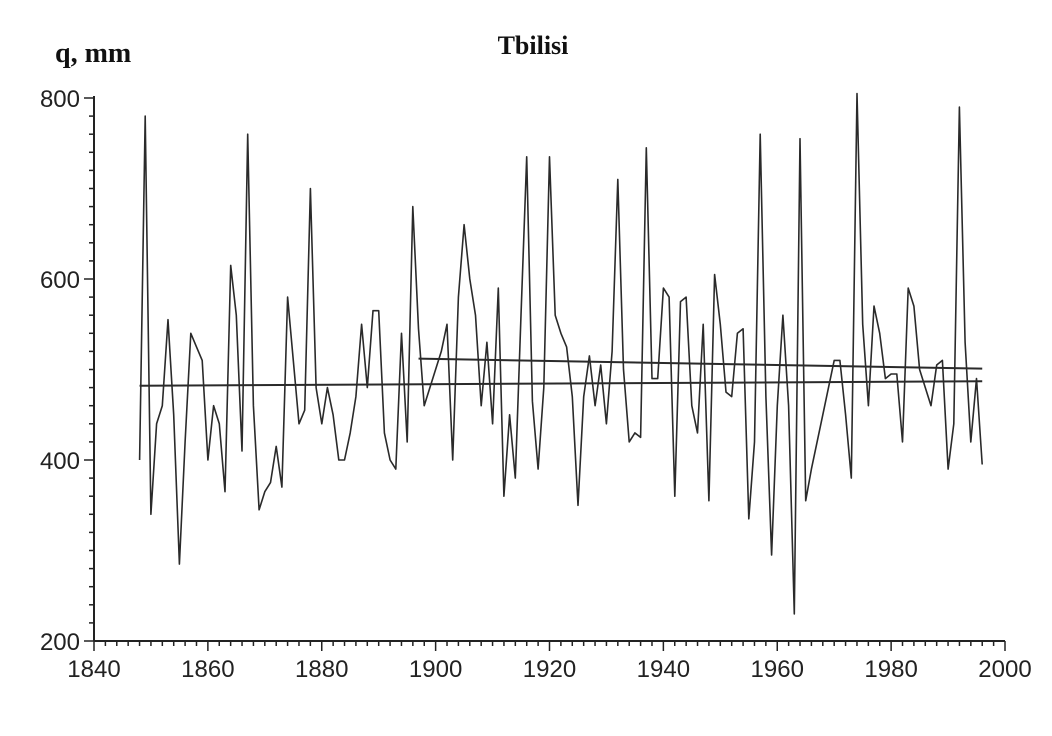 This screenshot has width=1052, height=736. Describe the element at coordinates (777, 669) in the screenshot. I see `x-tick-label: 1960` at that location.